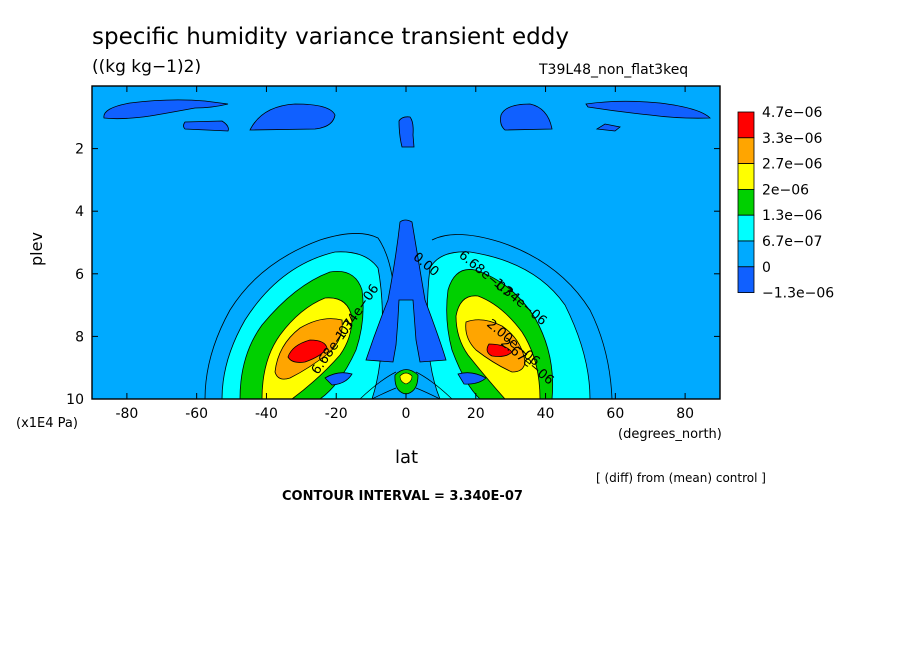 The width and height of the screenshot is (904, 654). What do you see at coordinates (546, 414) in the screenshot?
I see `x-tick-label-6: 40` at bounding box center [546, 414].